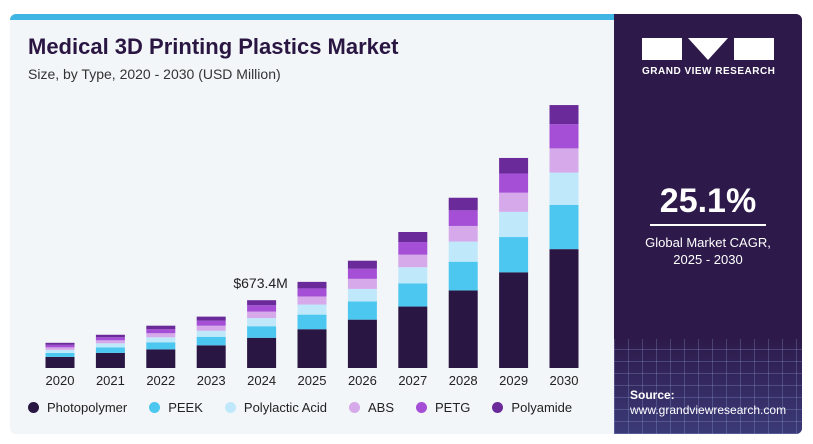 The image size is (813, 444). I want to click on source-url: www.grandviewresearch.com, so click(708, 410).